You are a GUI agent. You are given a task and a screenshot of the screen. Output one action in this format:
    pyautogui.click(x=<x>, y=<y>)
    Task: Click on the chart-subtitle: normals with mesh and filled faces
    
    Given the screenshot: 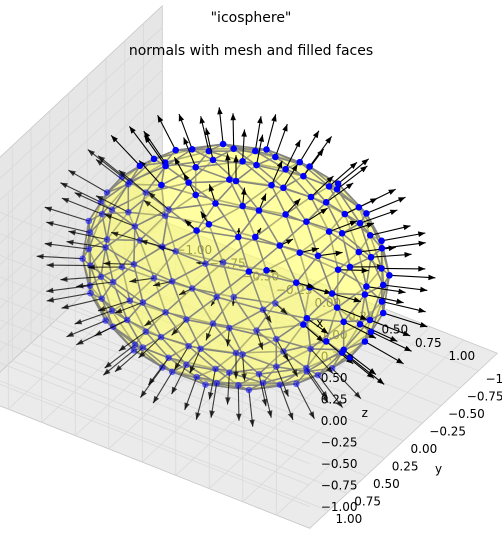 What is the action you would take?
    pyautogui.click(x=251, y=51)
    